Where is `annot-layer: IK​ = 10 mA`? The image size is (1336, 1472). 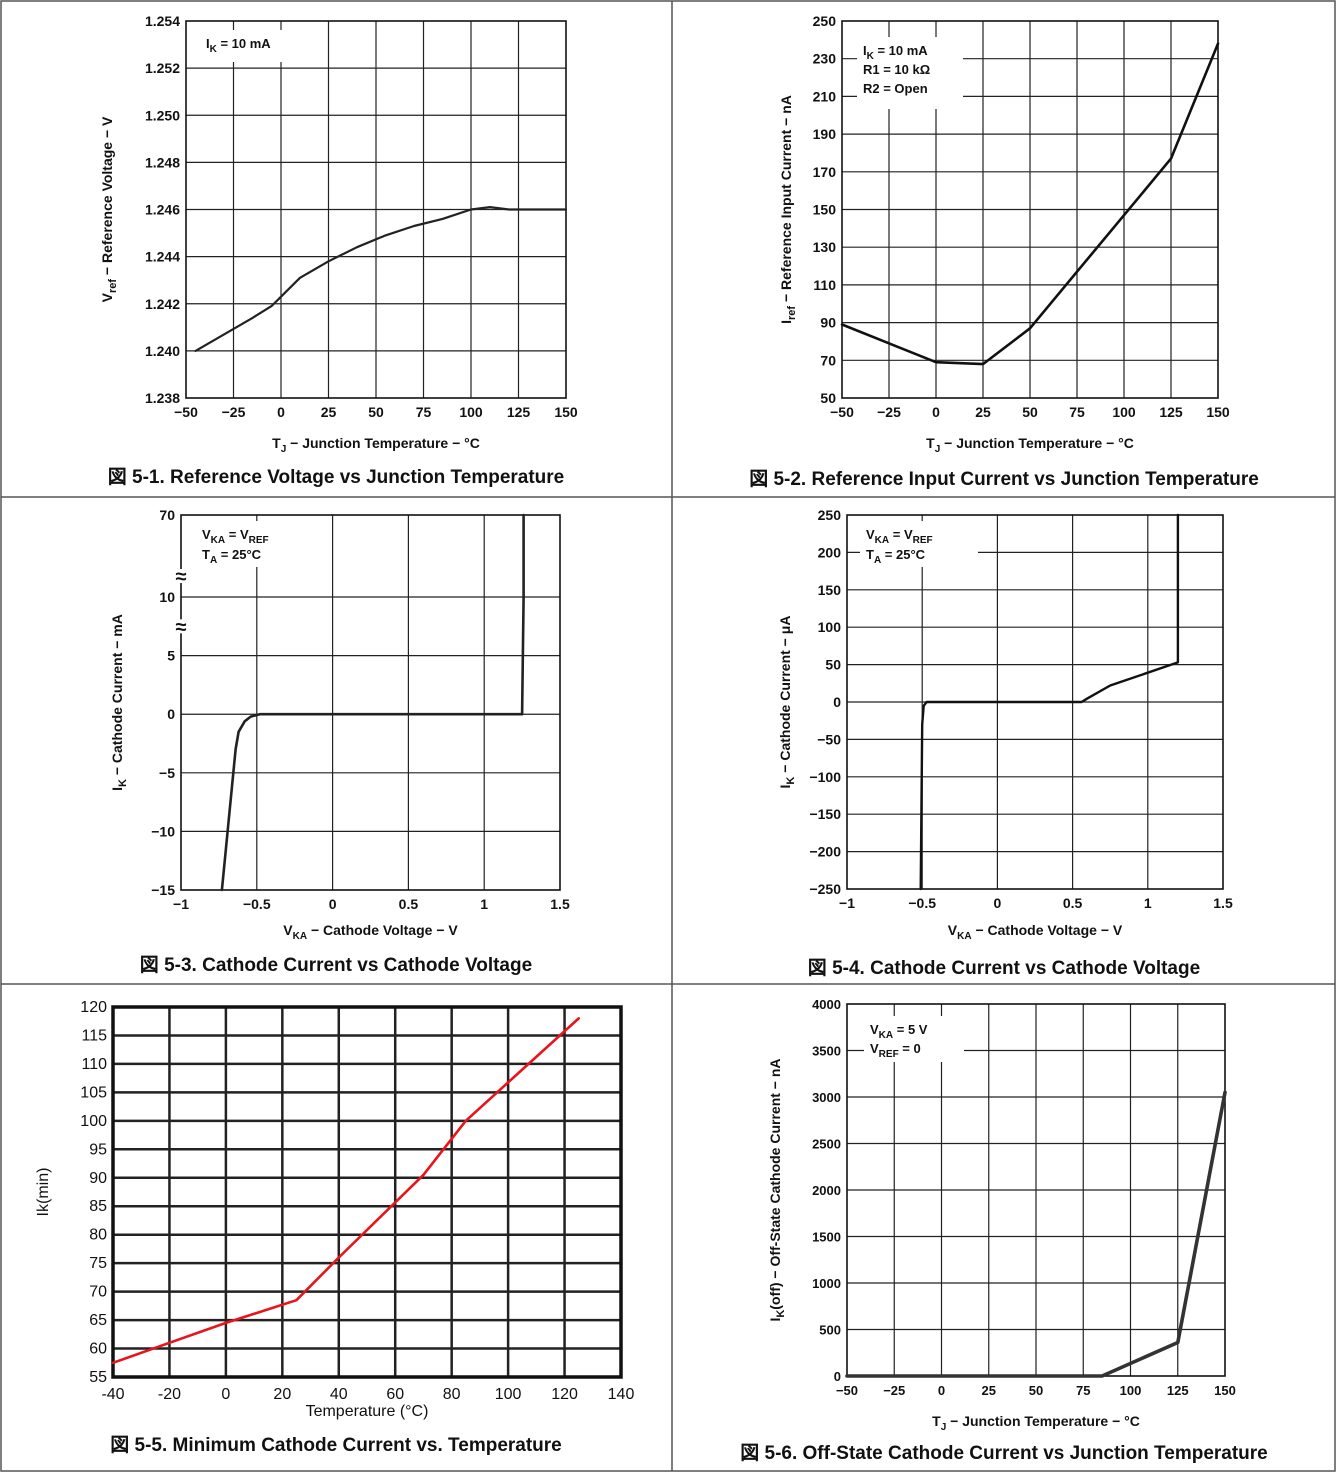 annot-layer: IK​ = 10 mA is located at coordinates (255, 46).